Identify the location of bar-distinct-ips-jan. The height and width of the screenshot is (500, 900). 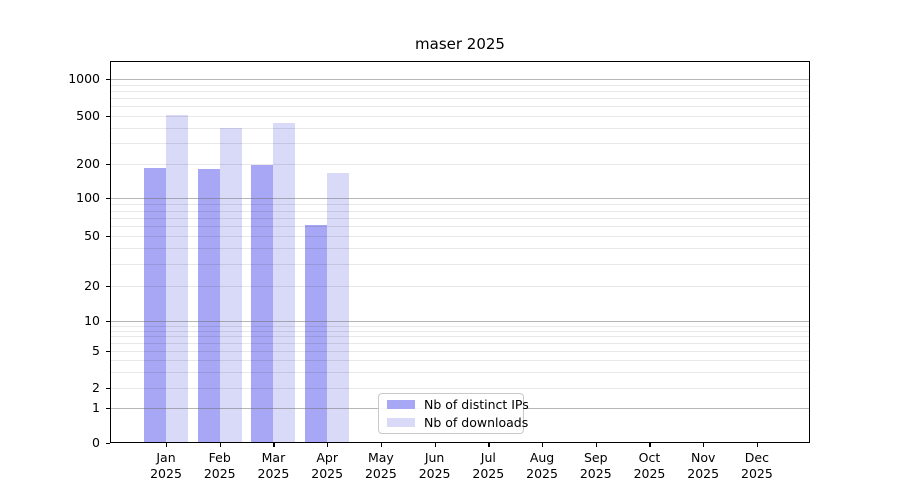
(155, 305).